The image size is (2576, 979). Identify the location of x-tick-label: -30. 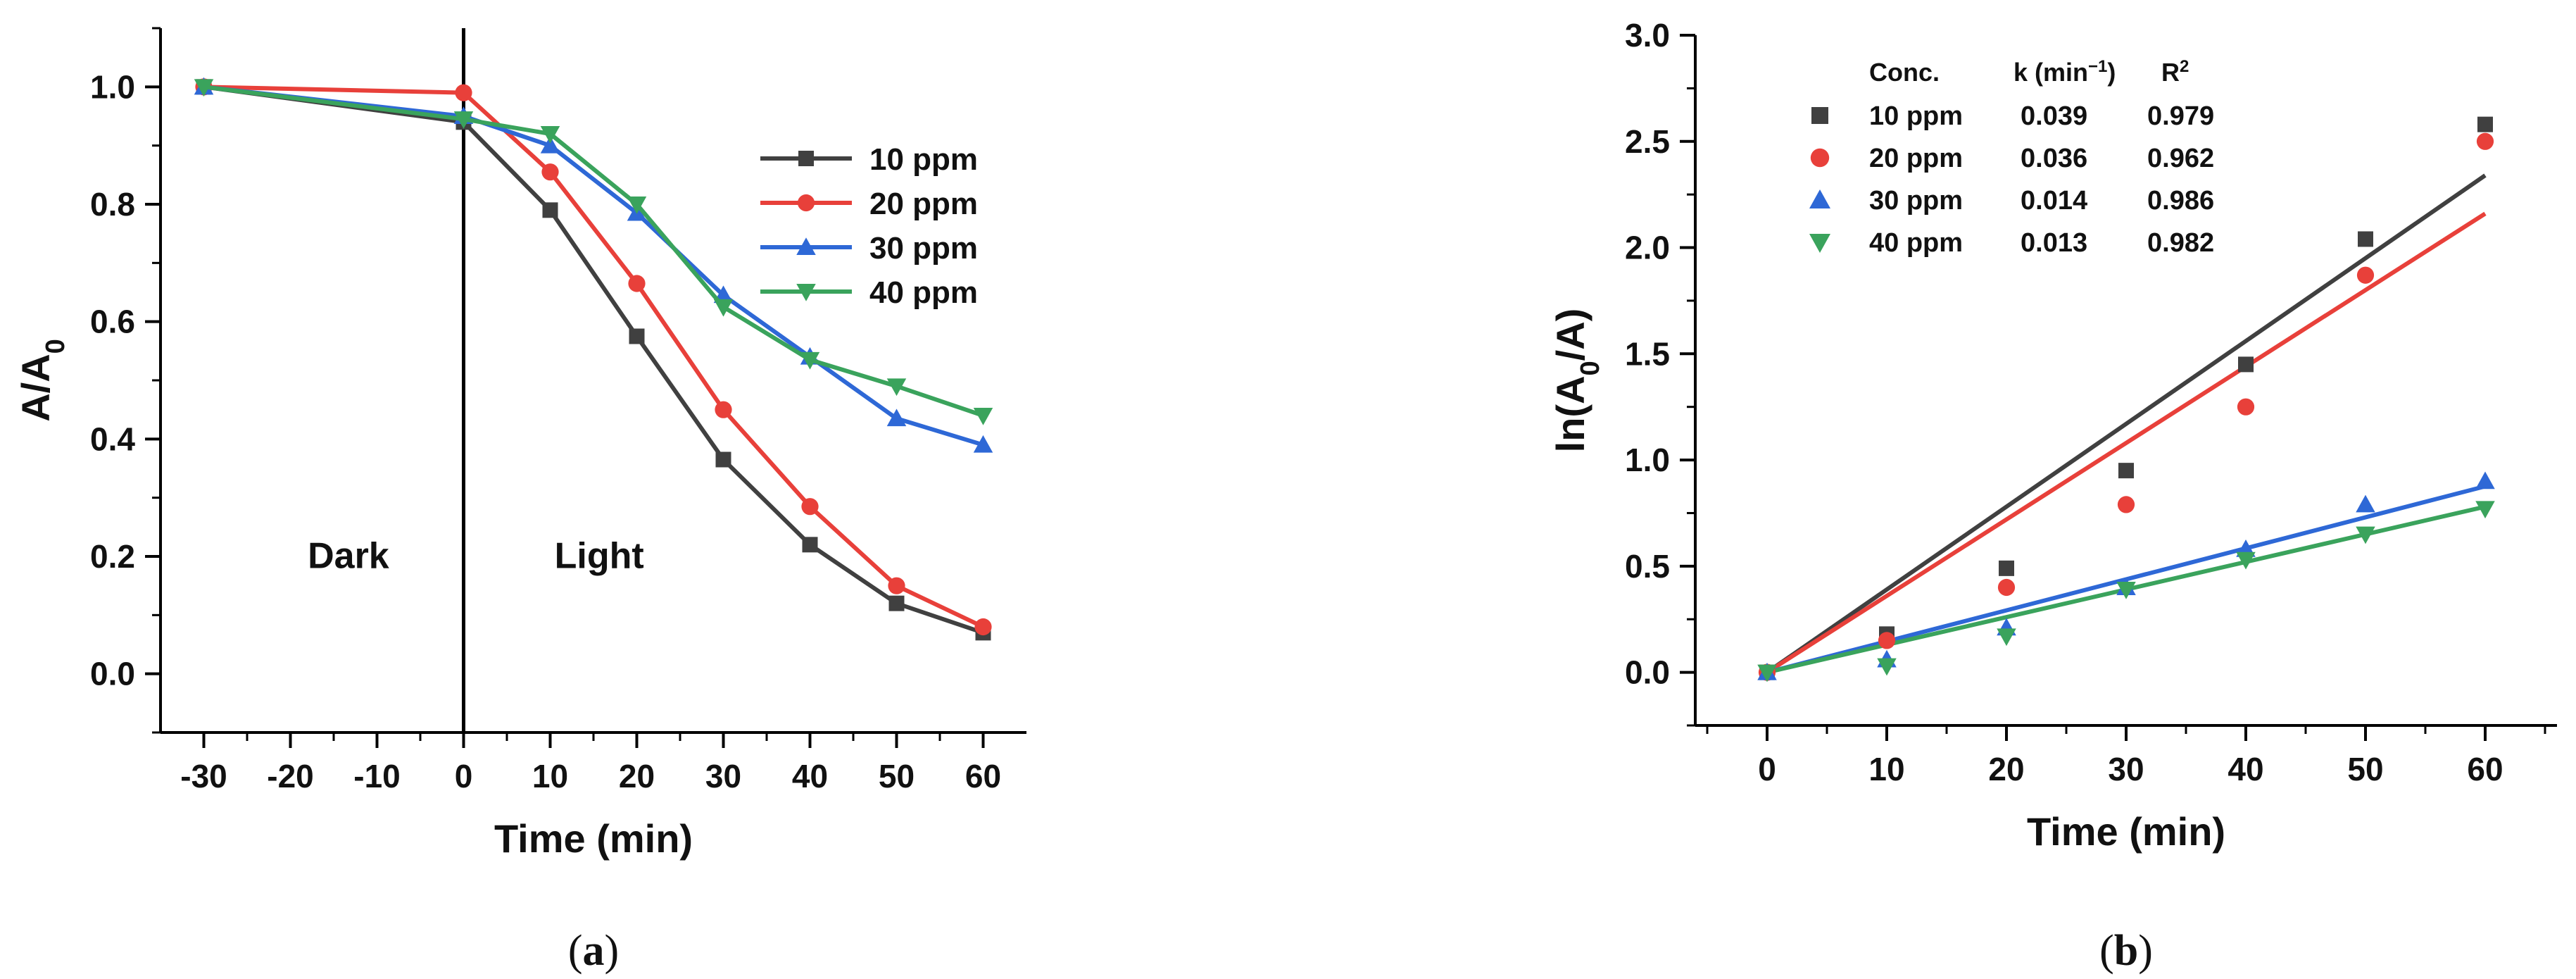
(203, 776).